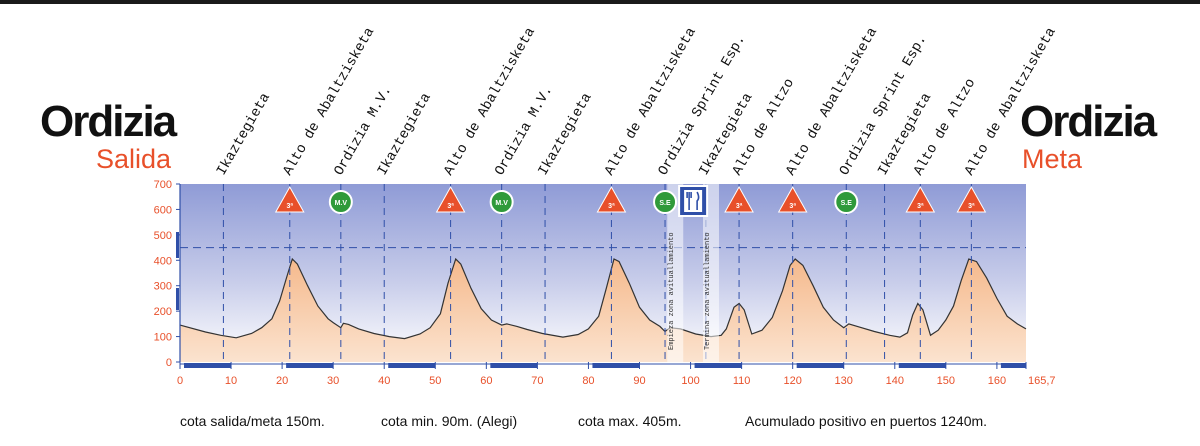  Describe the element at coordinates (946, 381) in the screenshot. I see `x-tick-label: 150` at that location.